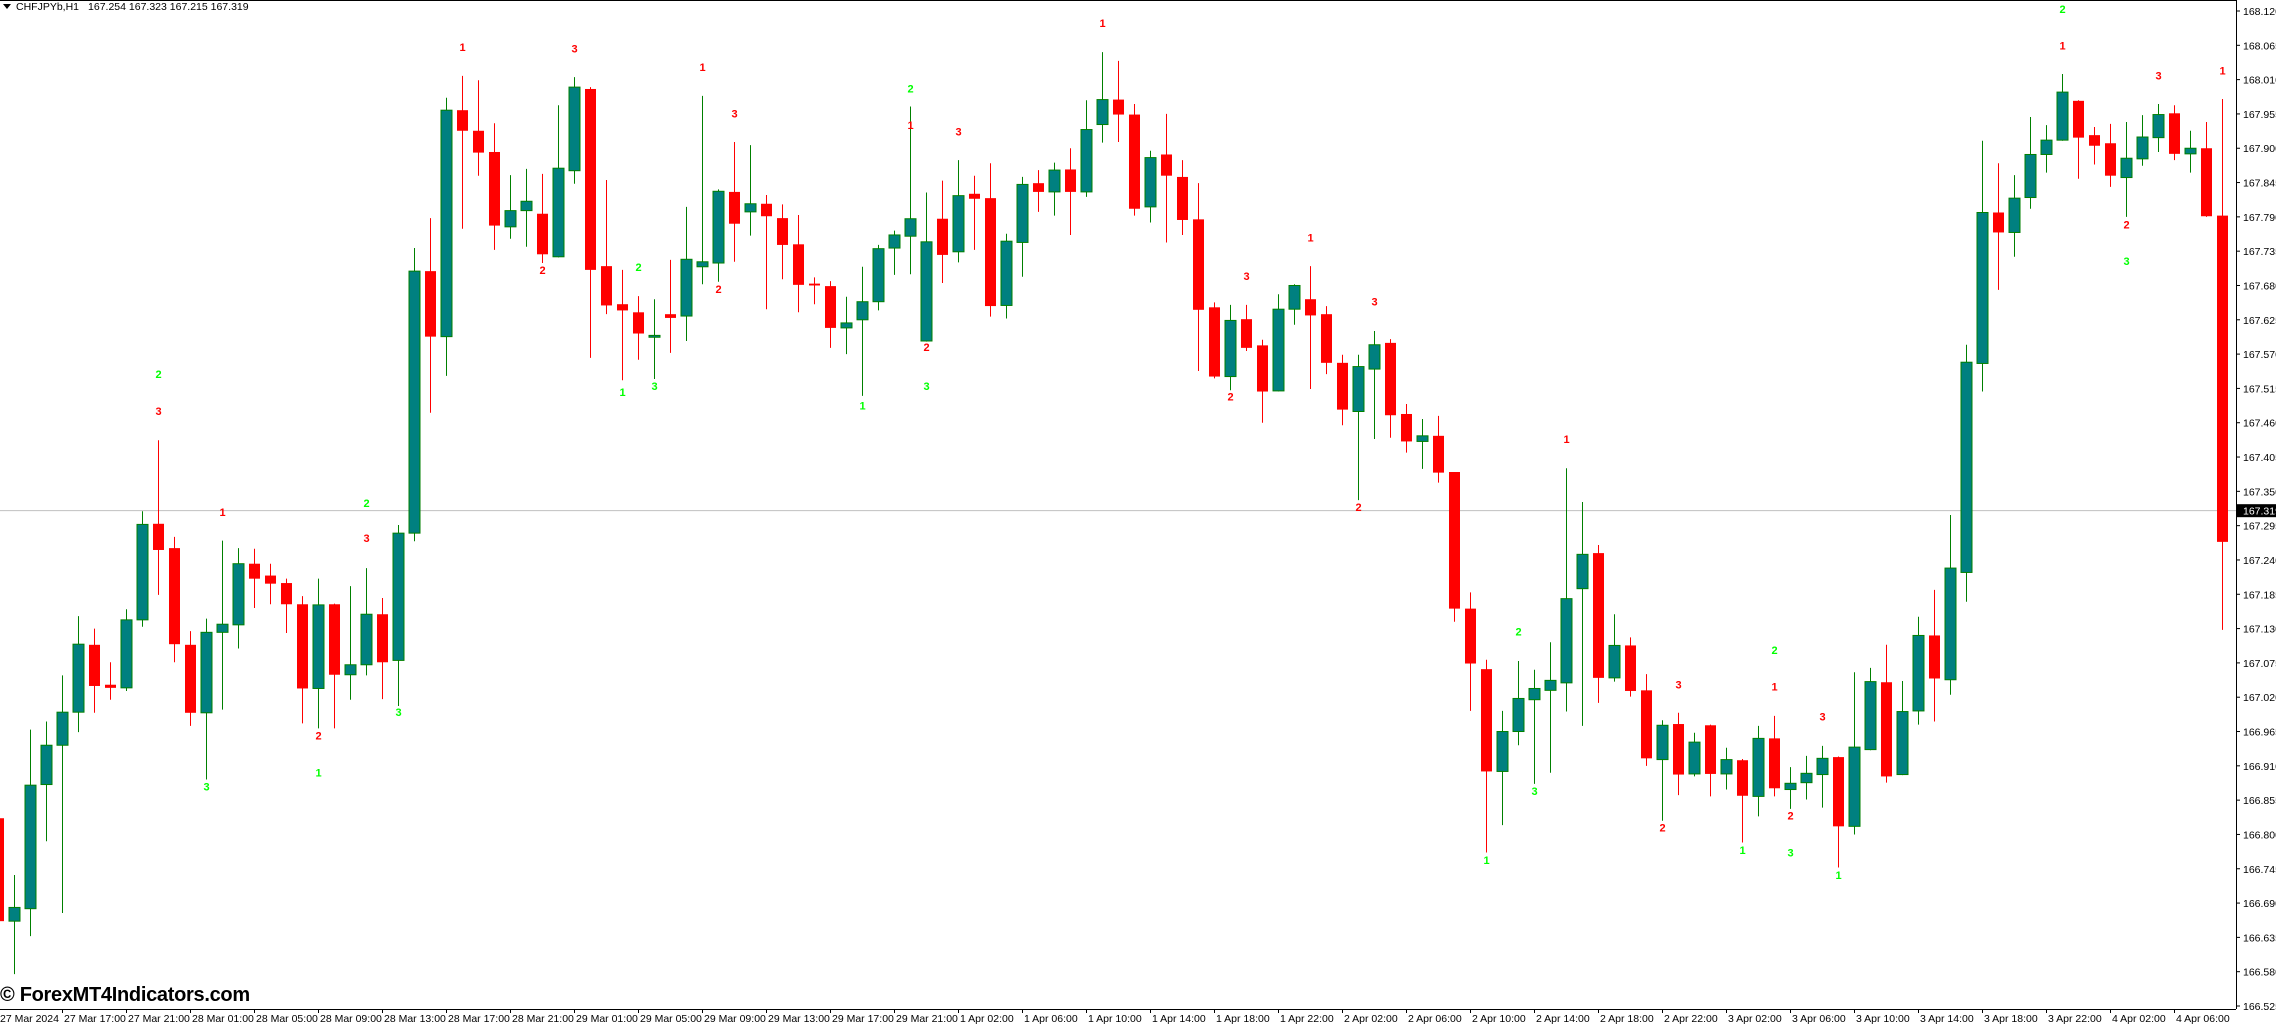 Image resolution: width=2276 pixels, height=1025 pixels. What do you see at coordinates (1179, 1019) in the screenshot?
I see `time-tick-label: 1 Apr 14:00` at bounding box center [1179, 1019].